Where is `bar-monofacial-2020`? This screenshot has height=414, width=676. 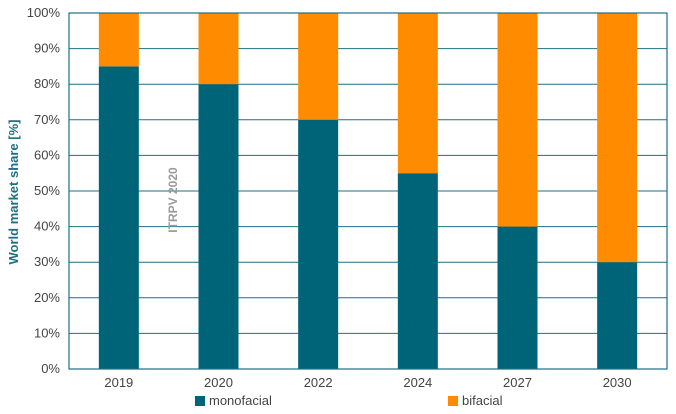 bar-monofacial-2020 is located at coordinates (218, 226).